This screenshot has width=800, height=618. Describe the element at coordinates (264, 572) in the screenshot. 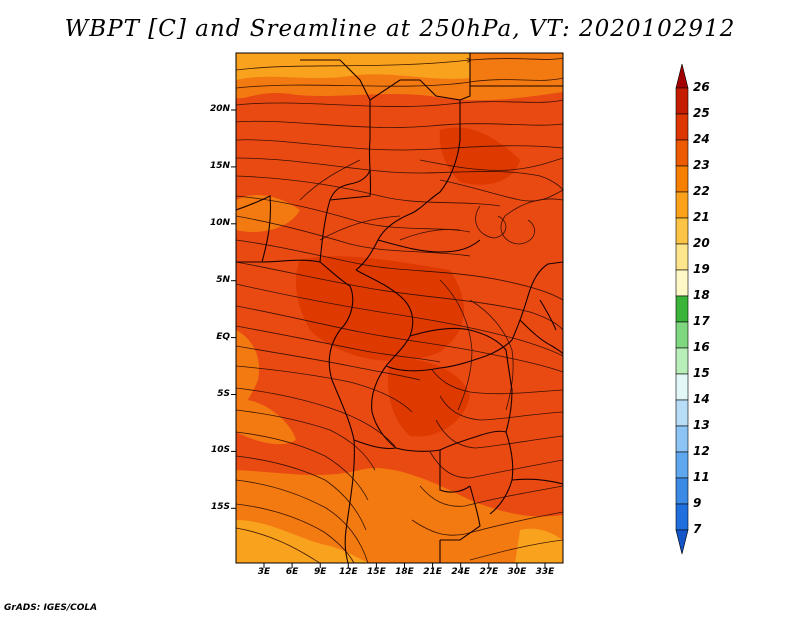

I see `lon-label: 3E` at that location.